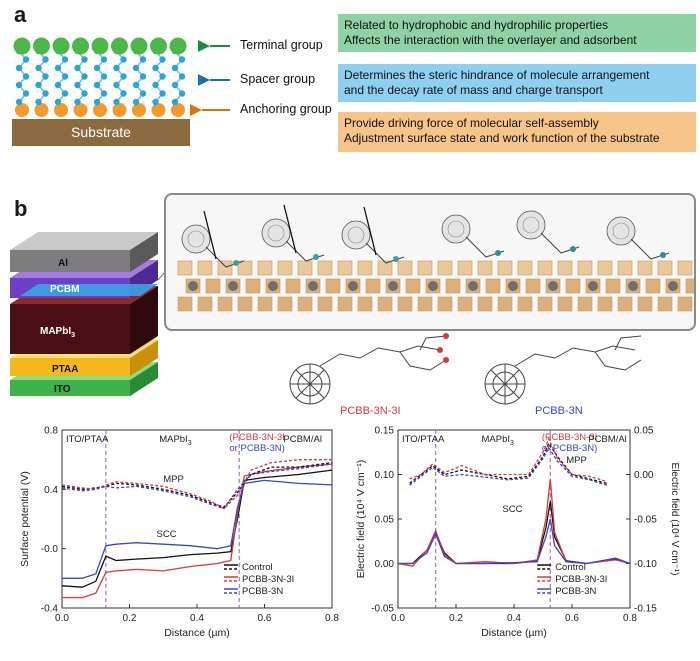 The image size is (700, 661). Describe the element at coordinates (508, 466) in the screenshot. I see `series-line` at that location.